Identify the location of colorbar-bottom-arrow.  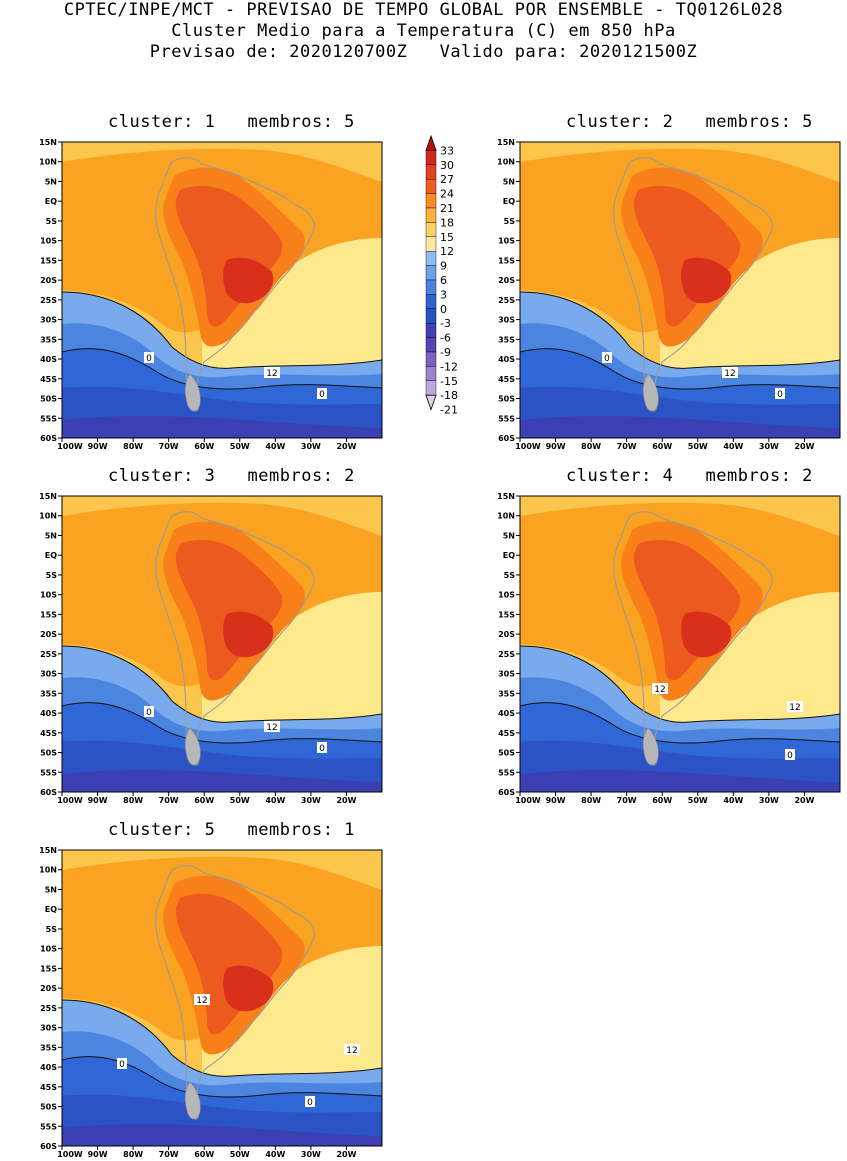
(431, 402).